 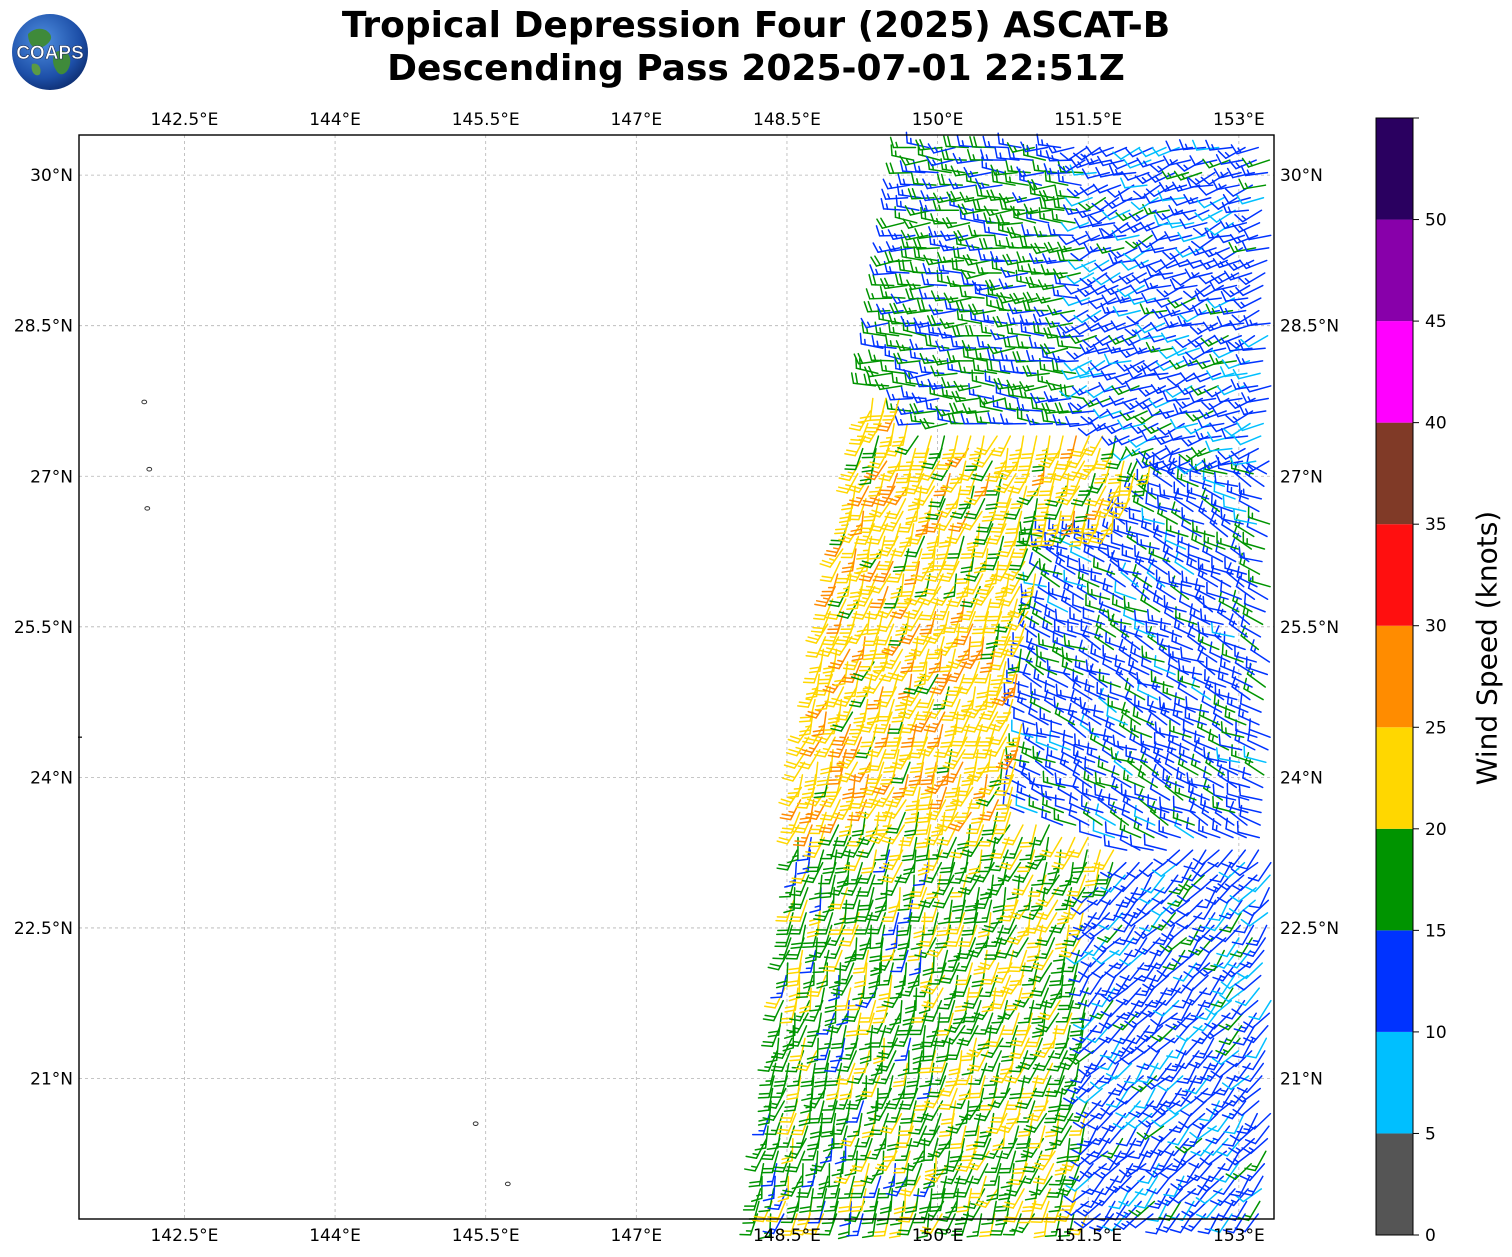 I want to click on title-line-2: Descending Pass 2025-07-01 22:51Z, so click(x=756, y=68).